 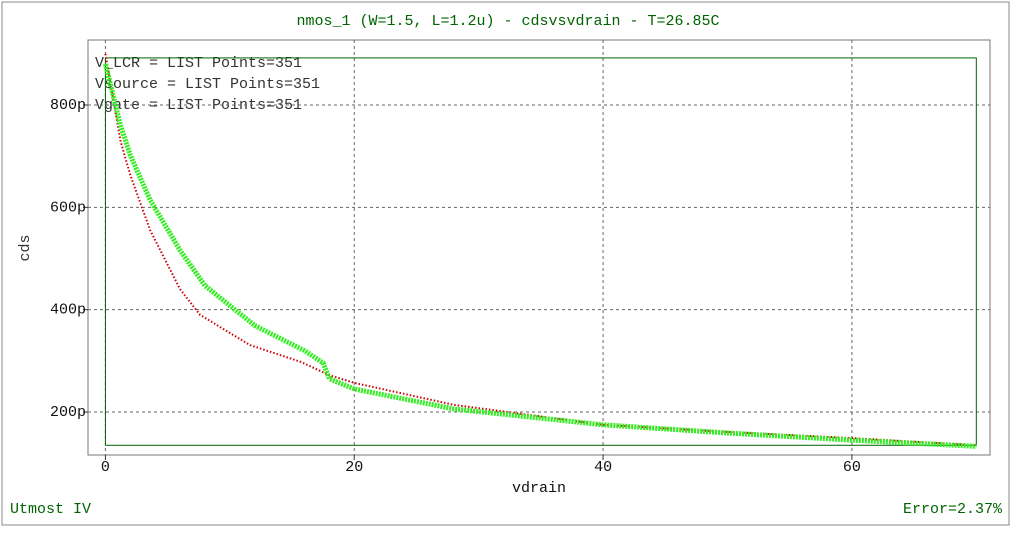 What do you see at coordinates (354, 467) in the screenshot?
I see `x-tick-label: 20` at bounding box center [354, 467].